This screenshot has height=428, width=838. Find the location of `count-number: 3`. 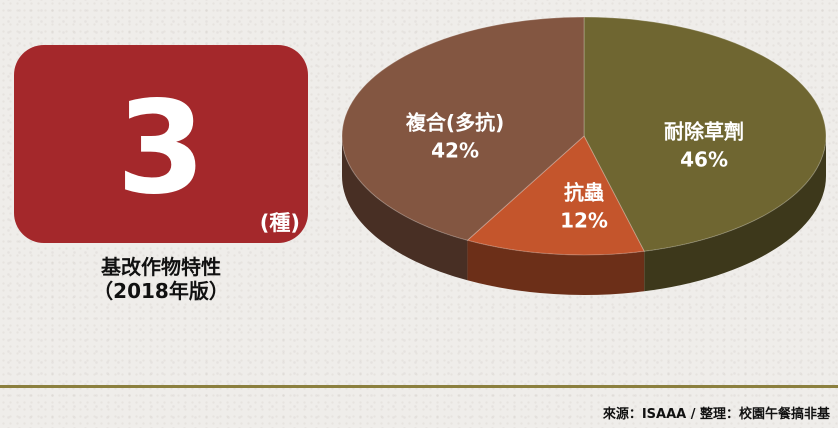

count-number: 3 is located at coordinates (161, 148).